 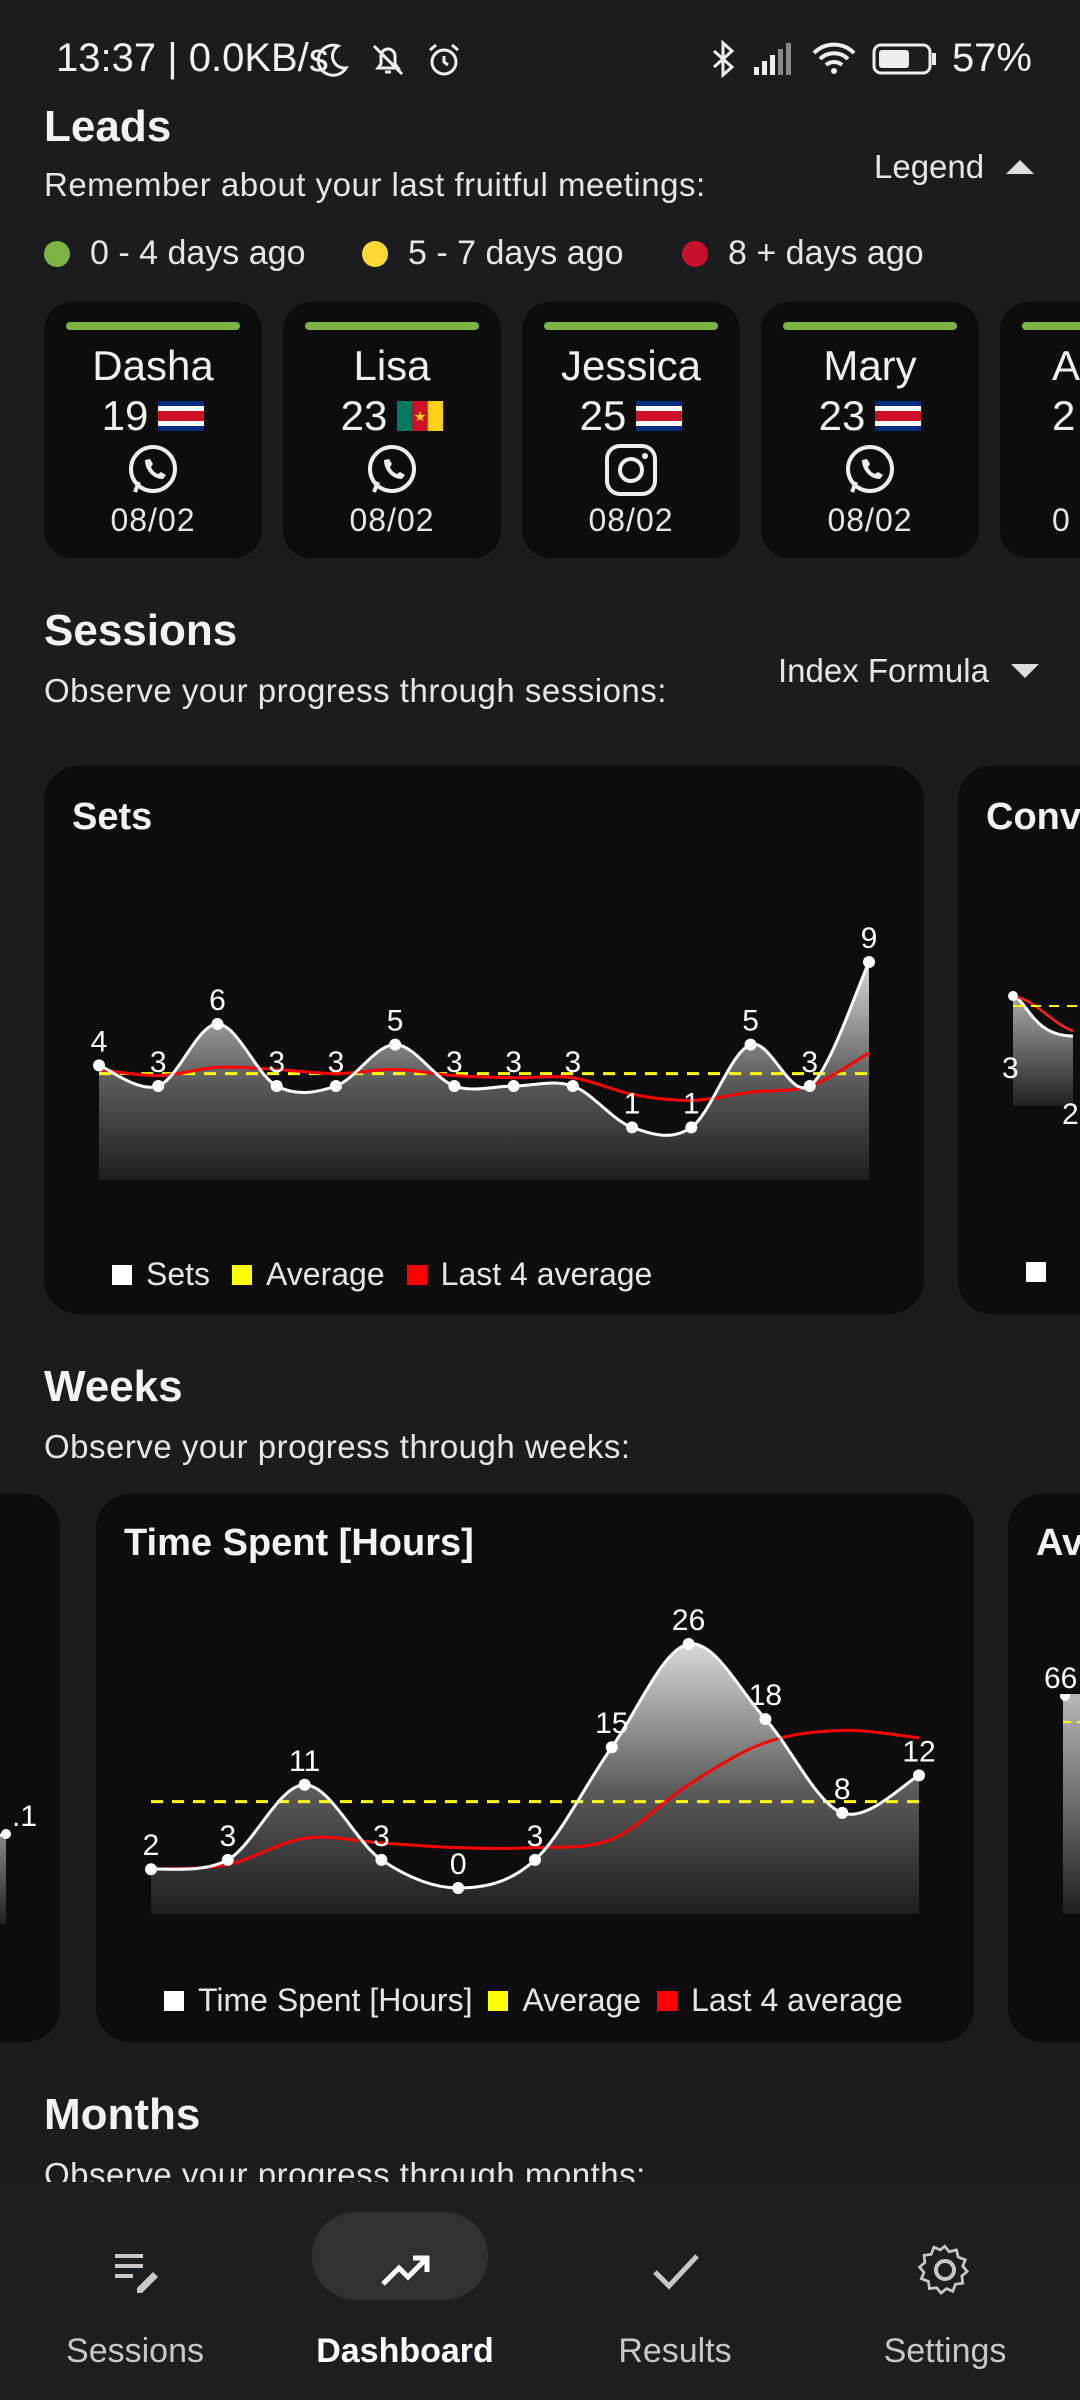 I want to click on index-formula-dropdown: Index Formula, so click(x=908, y=671).